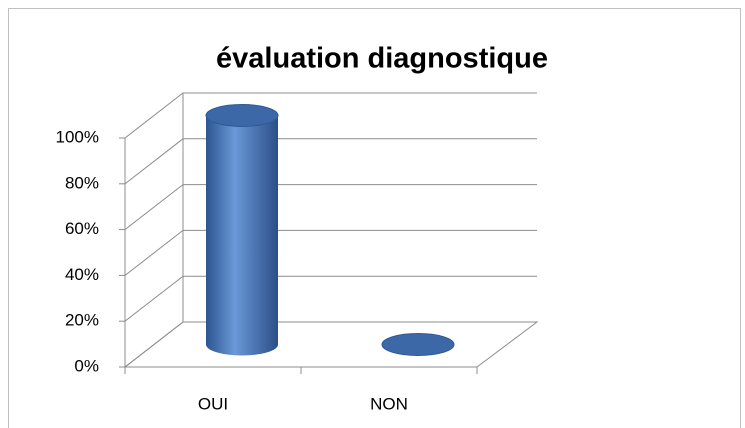 The image size is (745, 428). I want to click on y-tick-label: 60%, so click(82, 228).